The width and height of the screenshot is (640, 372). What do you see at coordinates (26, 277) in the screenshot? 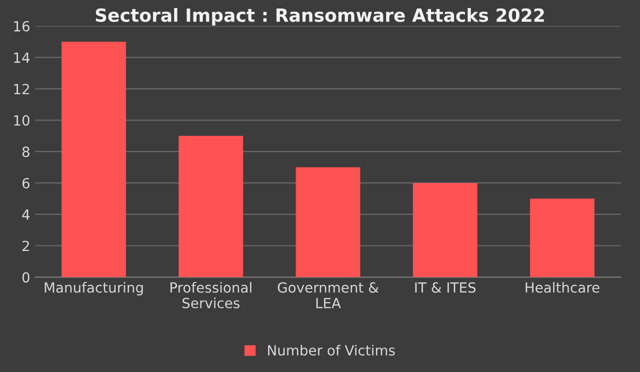
I see `y-tick-label: 0` at bounding box center [26, 277].